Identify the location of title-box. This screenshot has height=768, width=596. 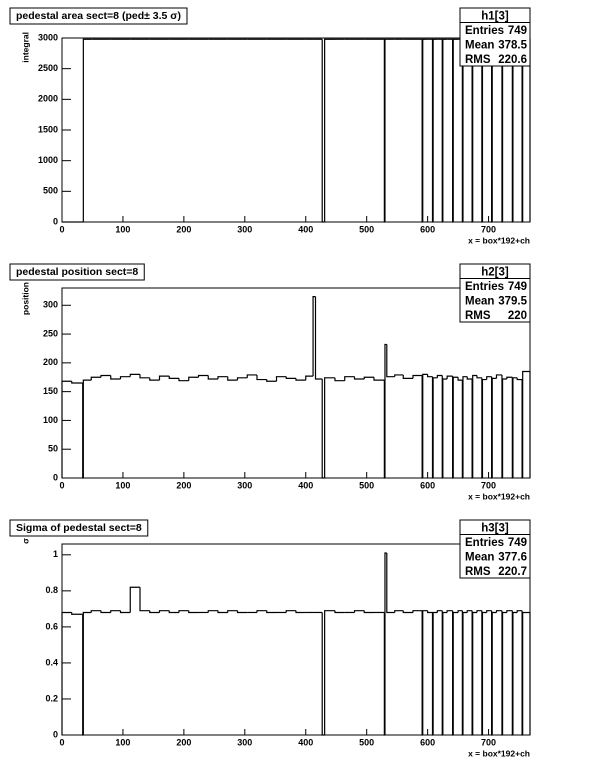
(98, 16).